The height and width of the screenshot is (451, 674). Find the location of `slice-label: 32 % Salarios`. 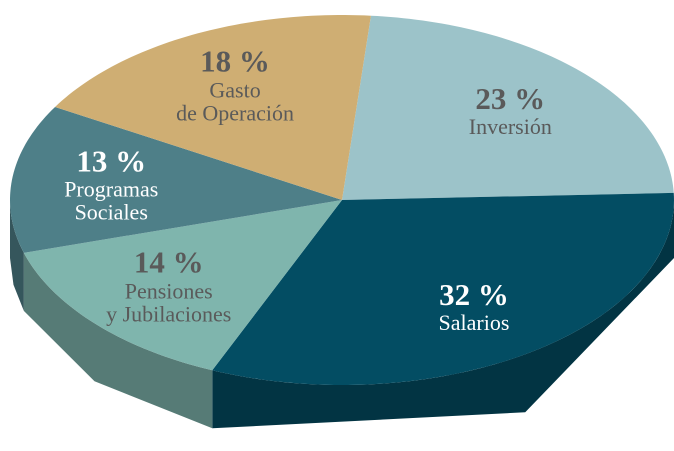

slice-label: 32 % Salarios is located at coordinates (474, 306).